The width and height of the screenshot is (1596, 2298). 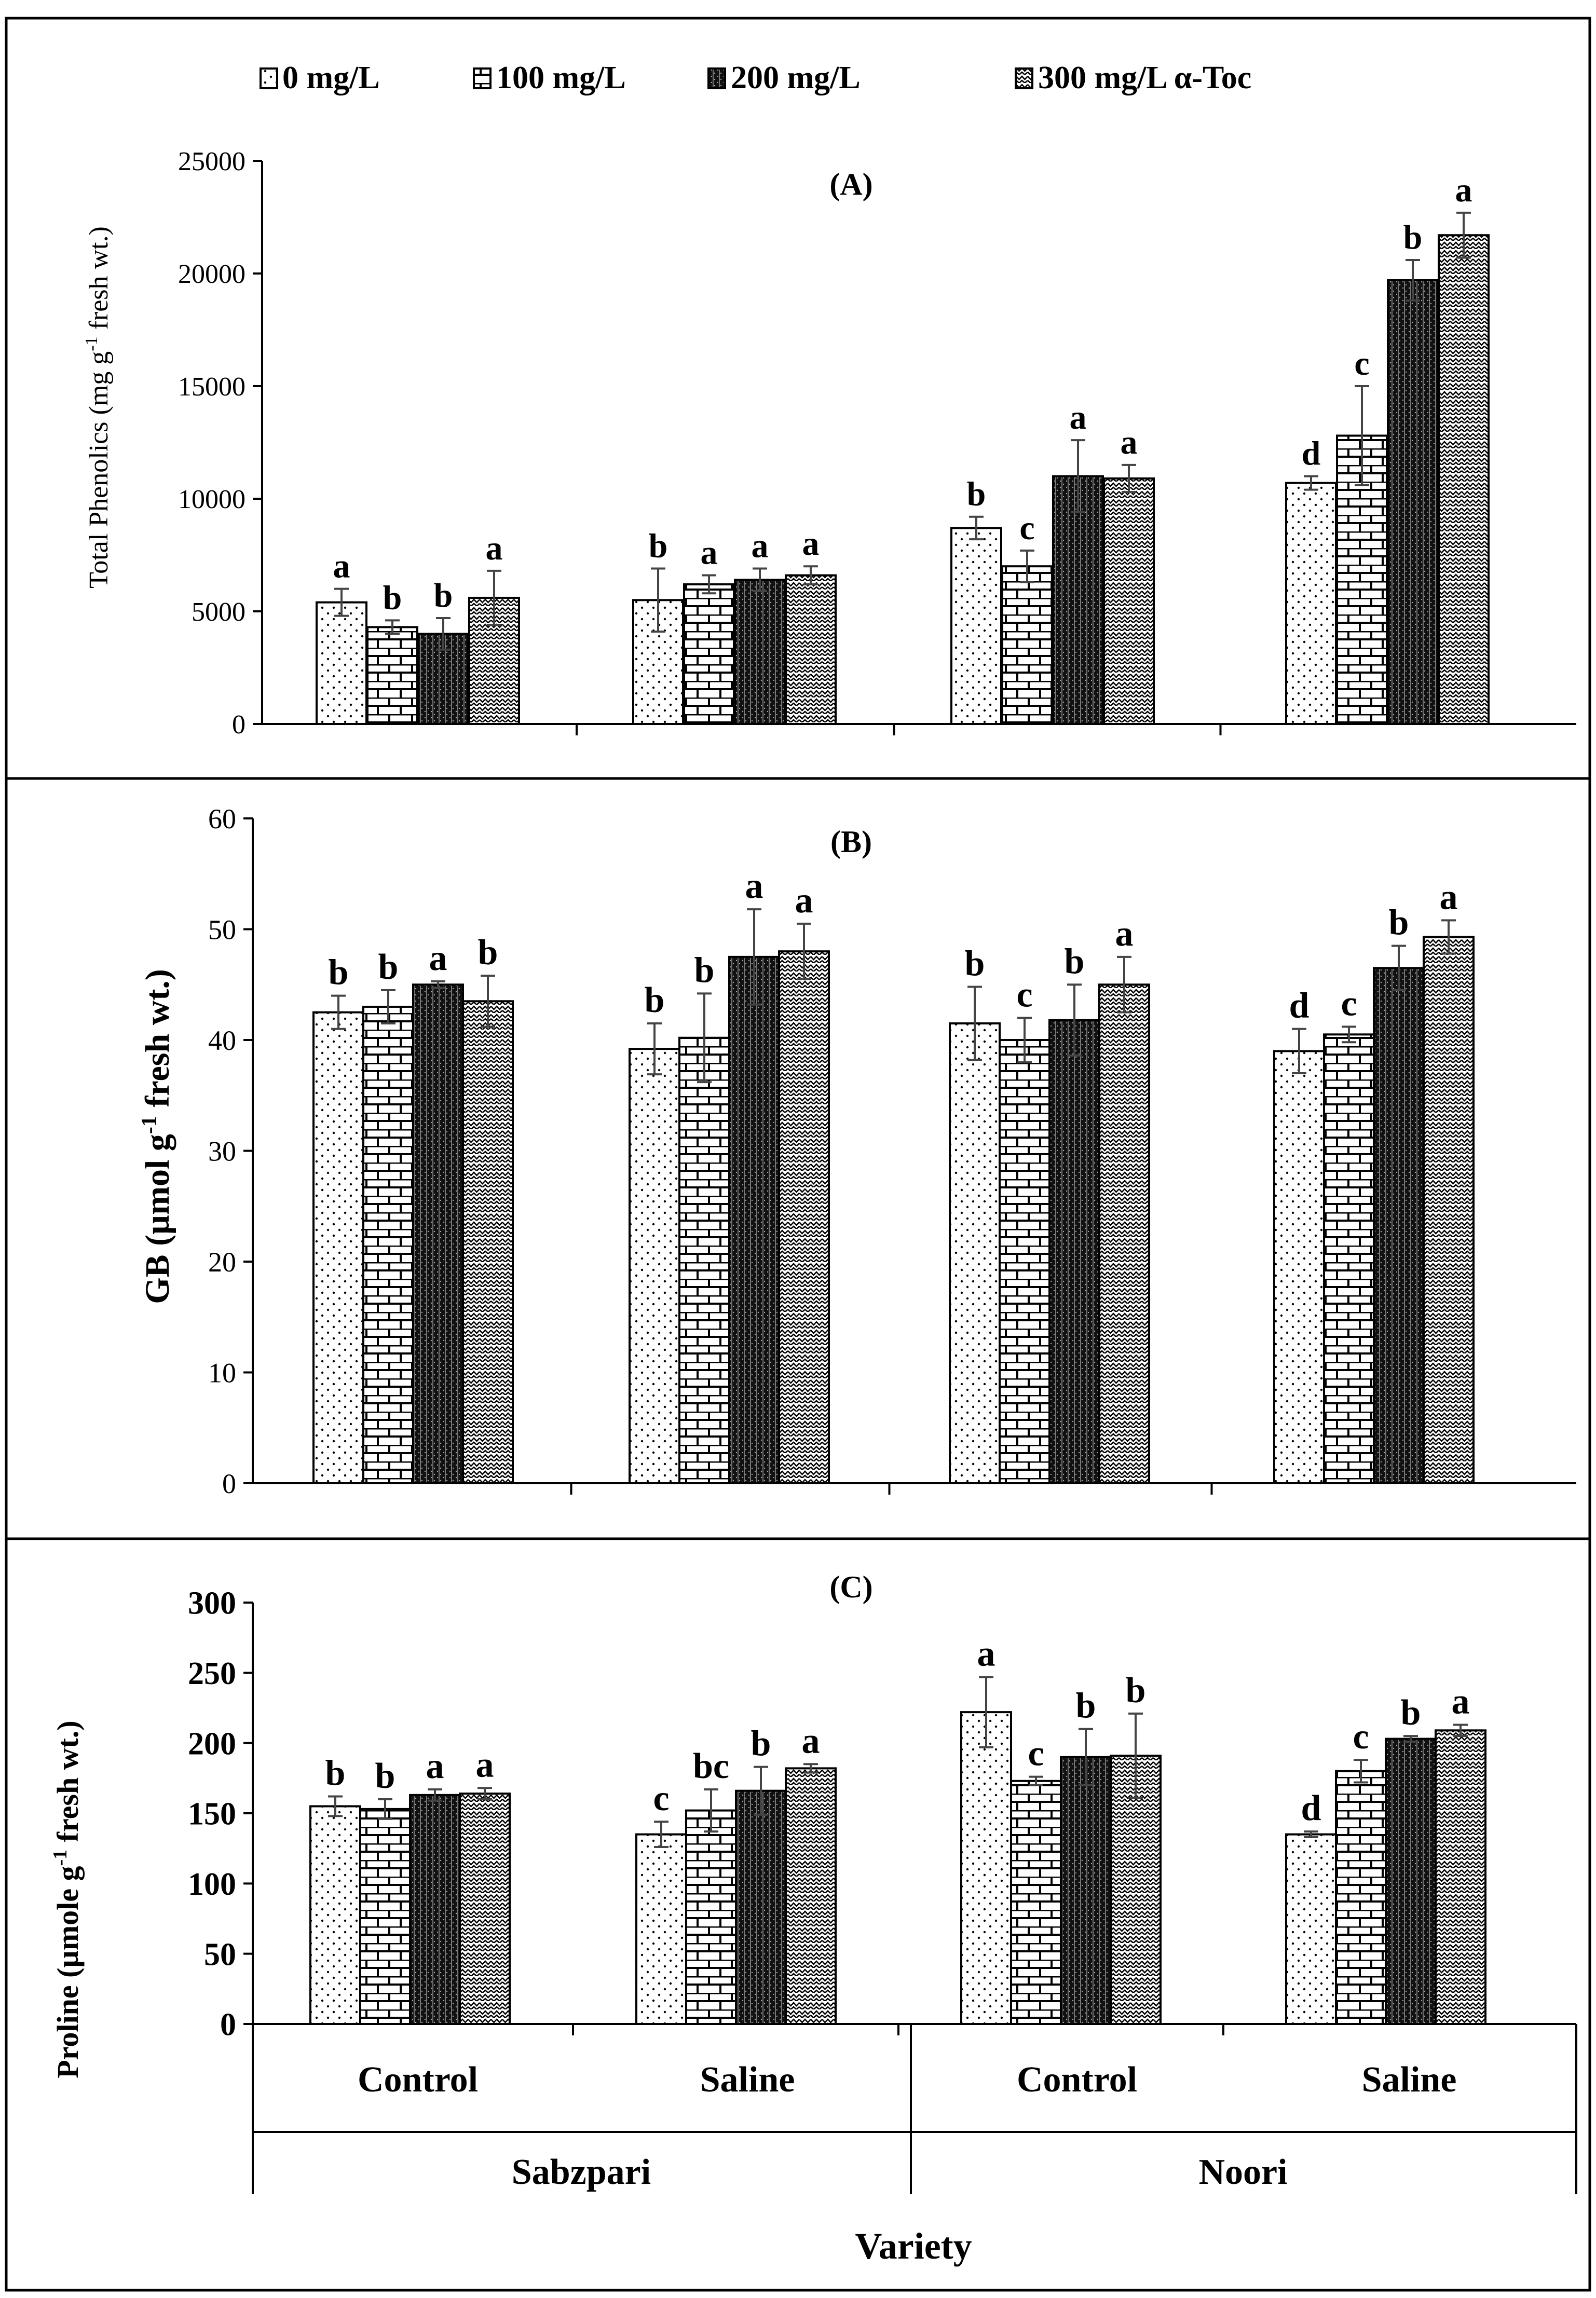 What do you see at coordinates (747, 2080) in the screenshot?
I see `group-label-sabzpari-saline: Saline` at bounding box center [747, 2080].